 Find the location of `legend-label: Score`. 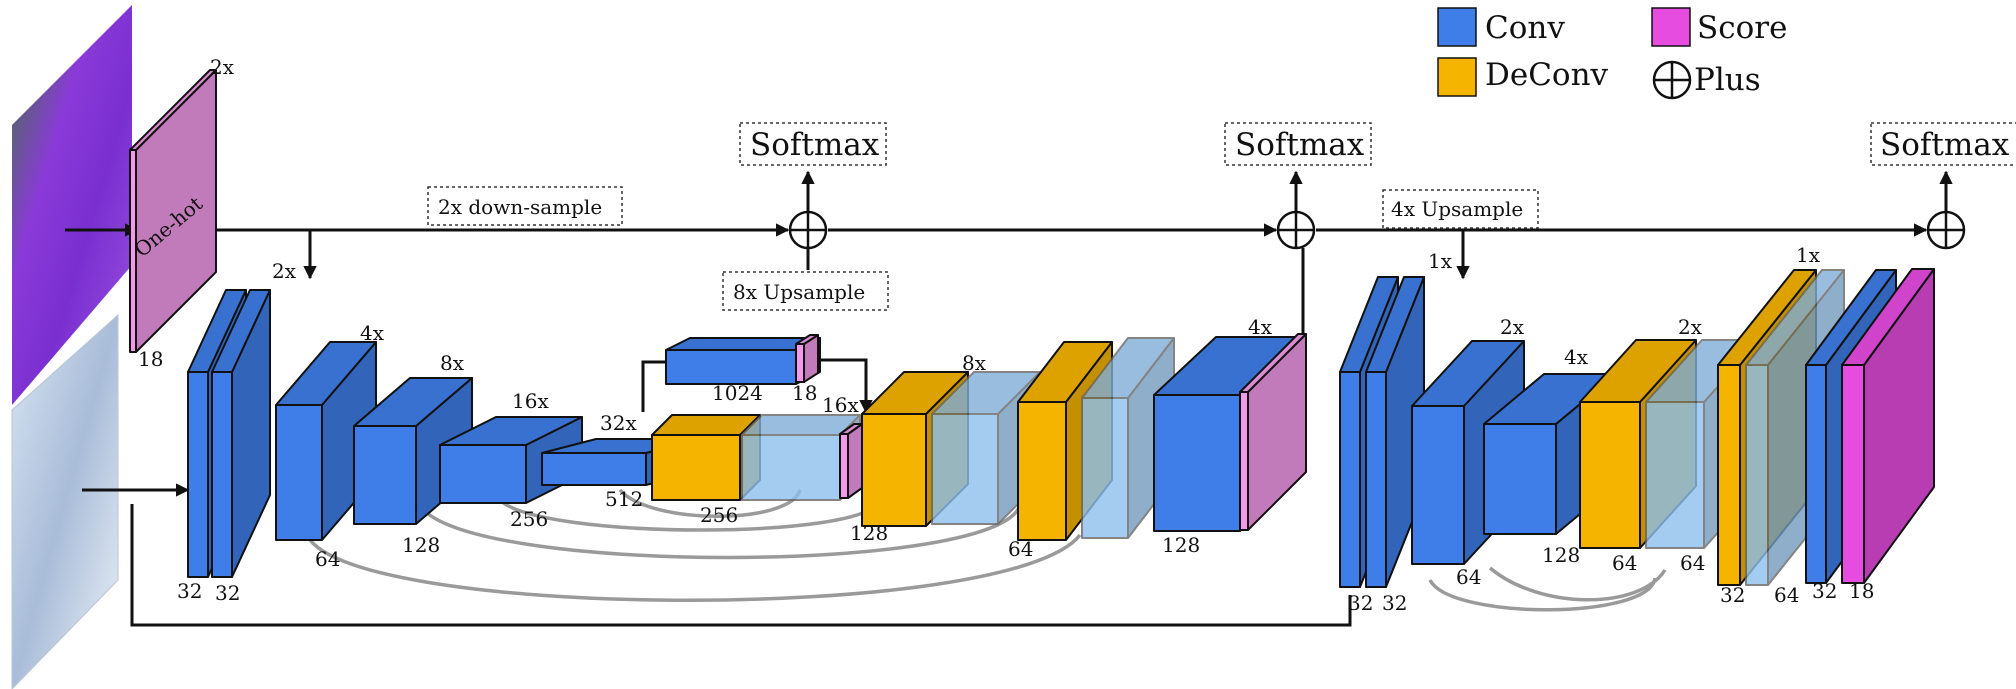

legend-label: Score is located at coordinates (1742, 28).